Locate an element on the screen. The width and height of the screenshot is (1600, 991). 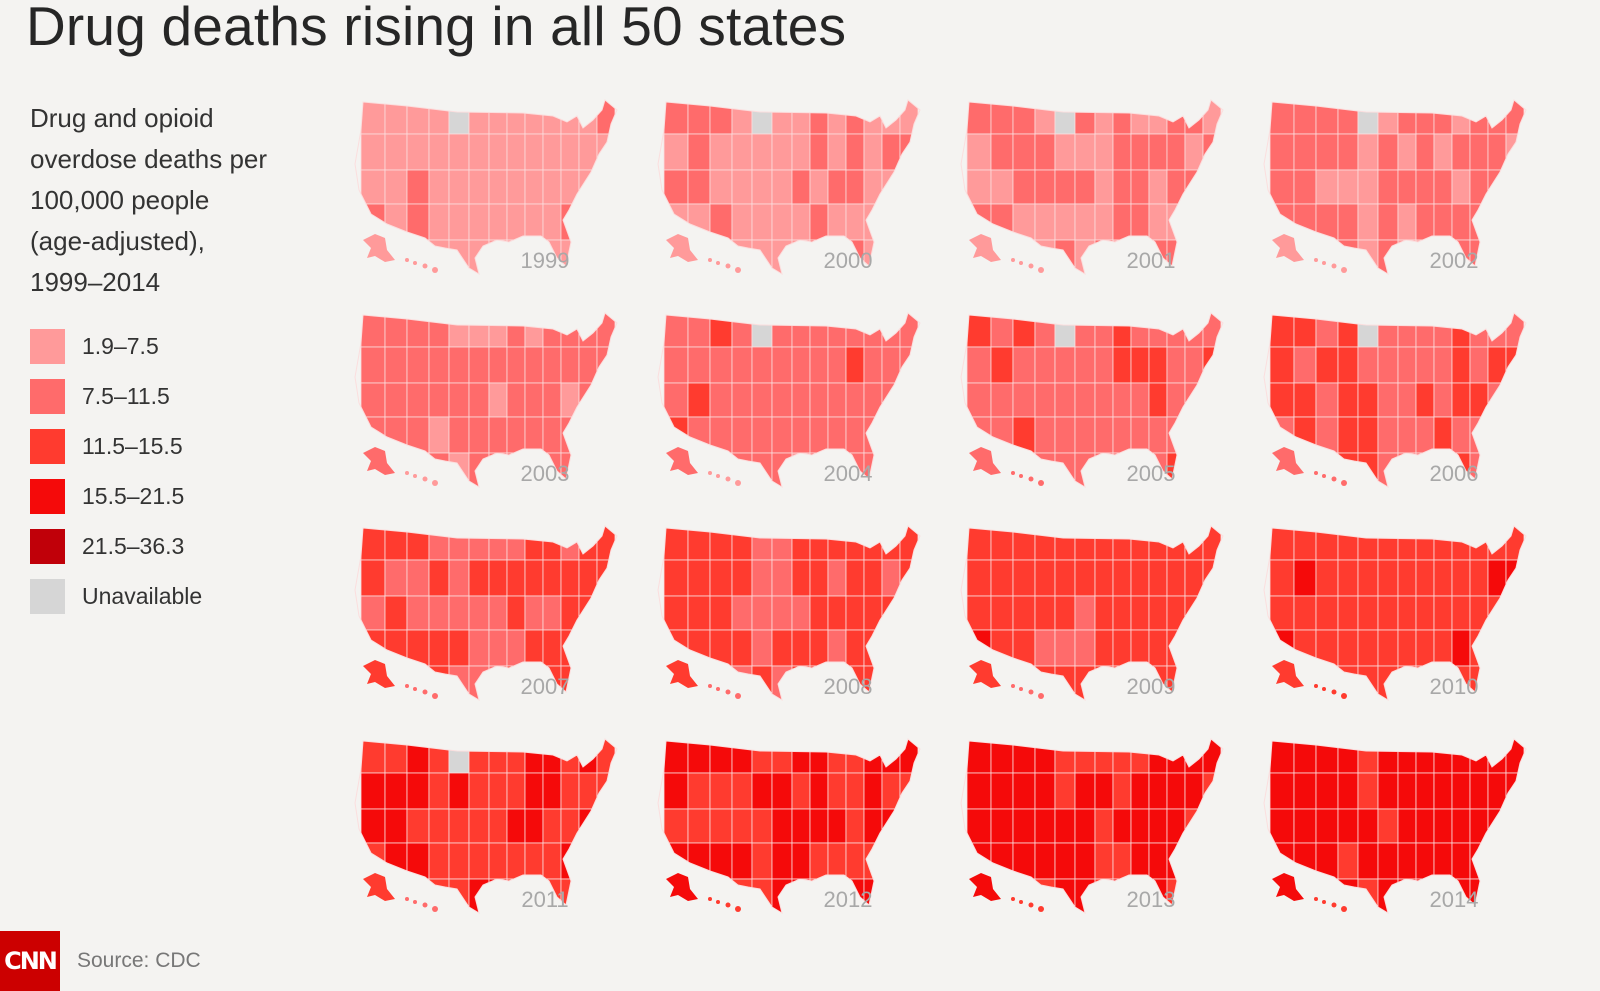
legend-item: 1.9–7.5 is located at coordinates (180, 346).